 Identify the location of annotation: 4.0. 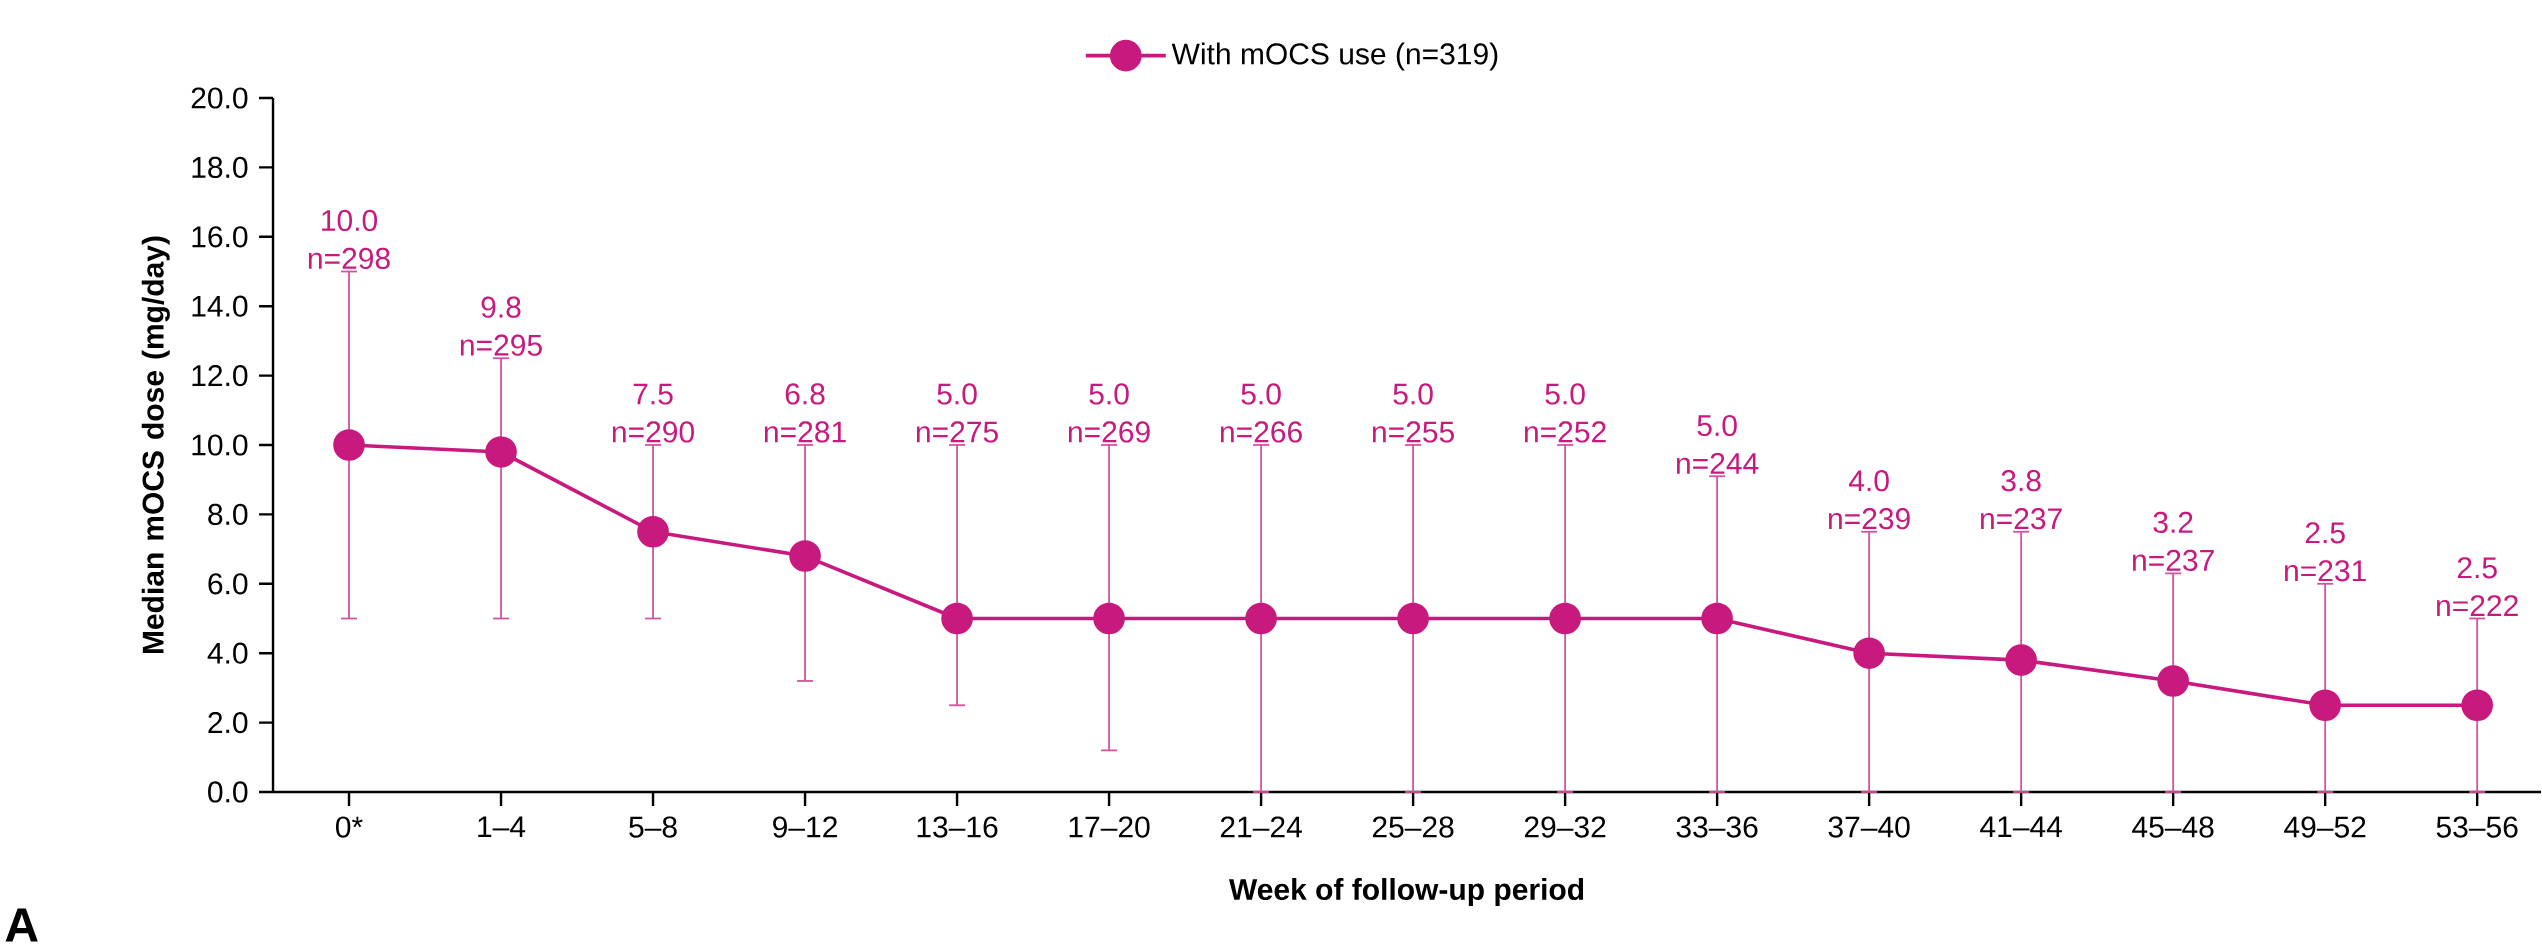
(1868, 481).